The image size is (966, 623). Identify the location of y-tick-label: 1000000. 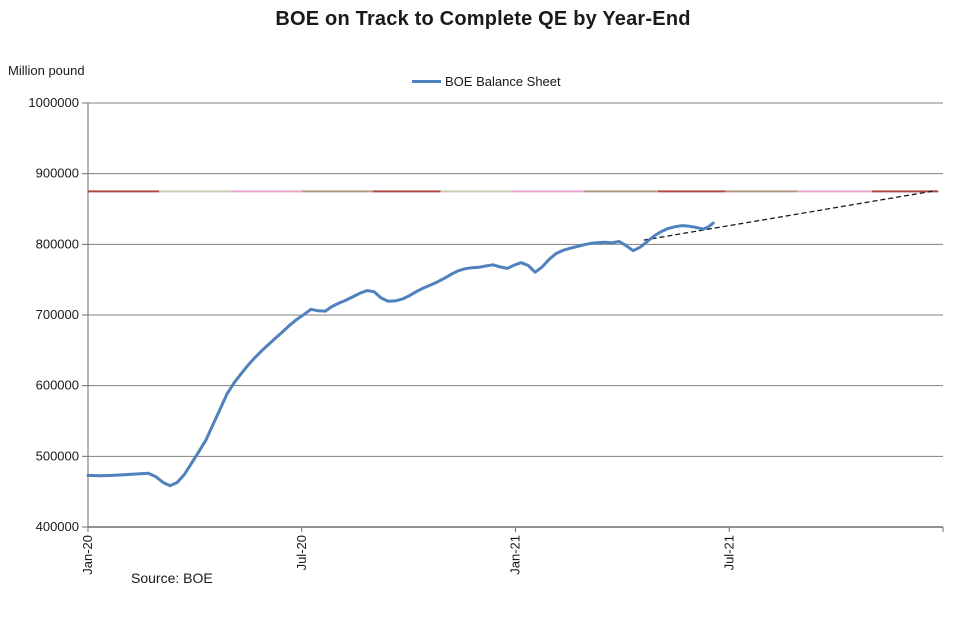
(53, 102).